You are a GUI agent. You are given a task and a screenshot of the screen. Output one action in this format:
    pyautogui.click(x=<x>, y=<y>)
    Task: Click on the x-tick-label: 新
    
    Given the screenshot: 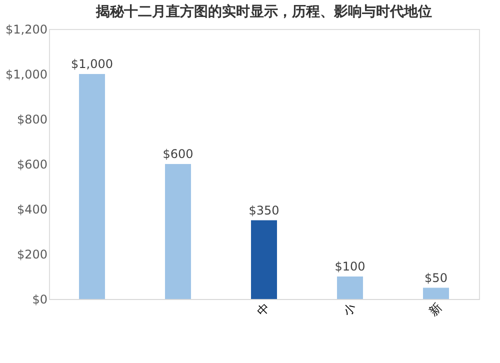 What is the action you would take?
    pyautogui.click(x=435, y=309)
    